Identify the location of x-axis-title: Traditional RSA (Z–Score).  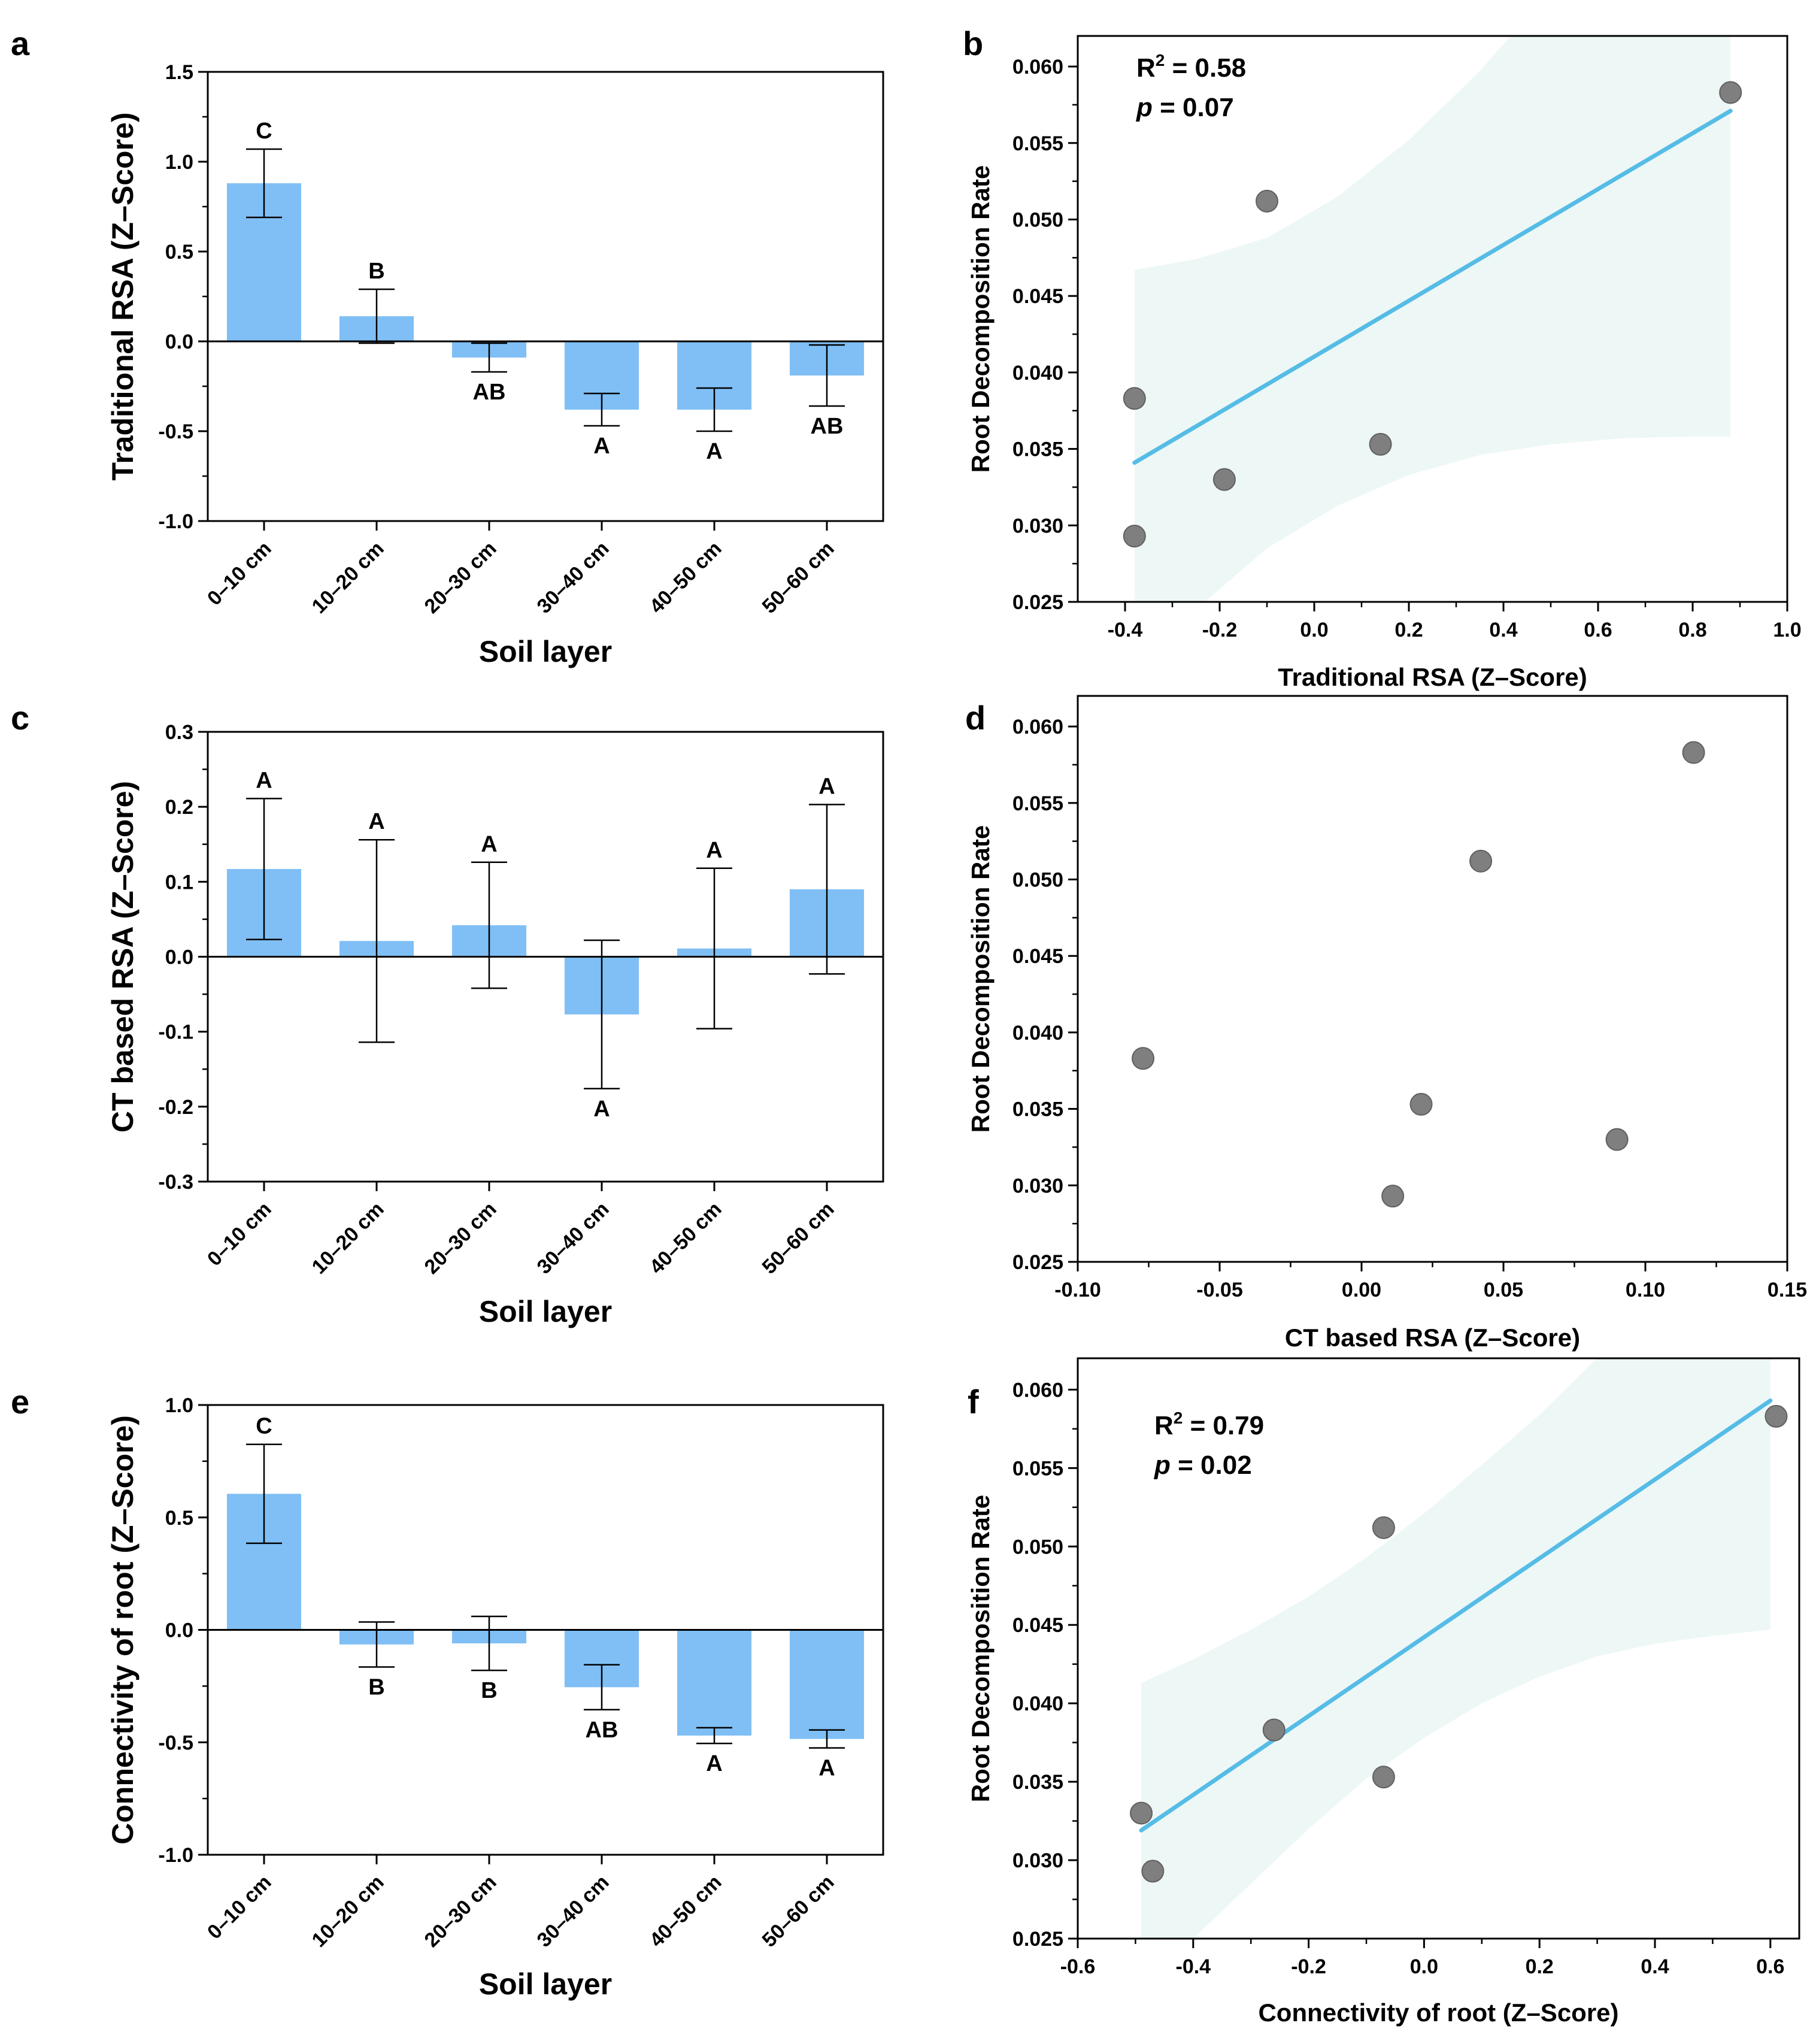
(1432, 677).